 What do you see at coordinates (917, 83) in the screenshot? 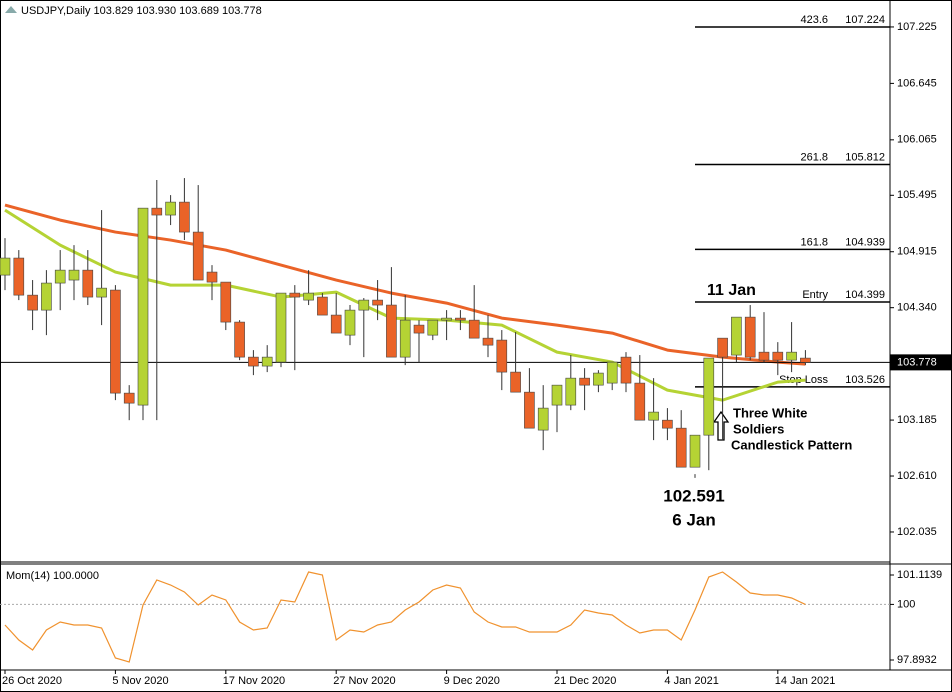
I see `y-tick-label: 106.645` at bounding box center [917, 83].